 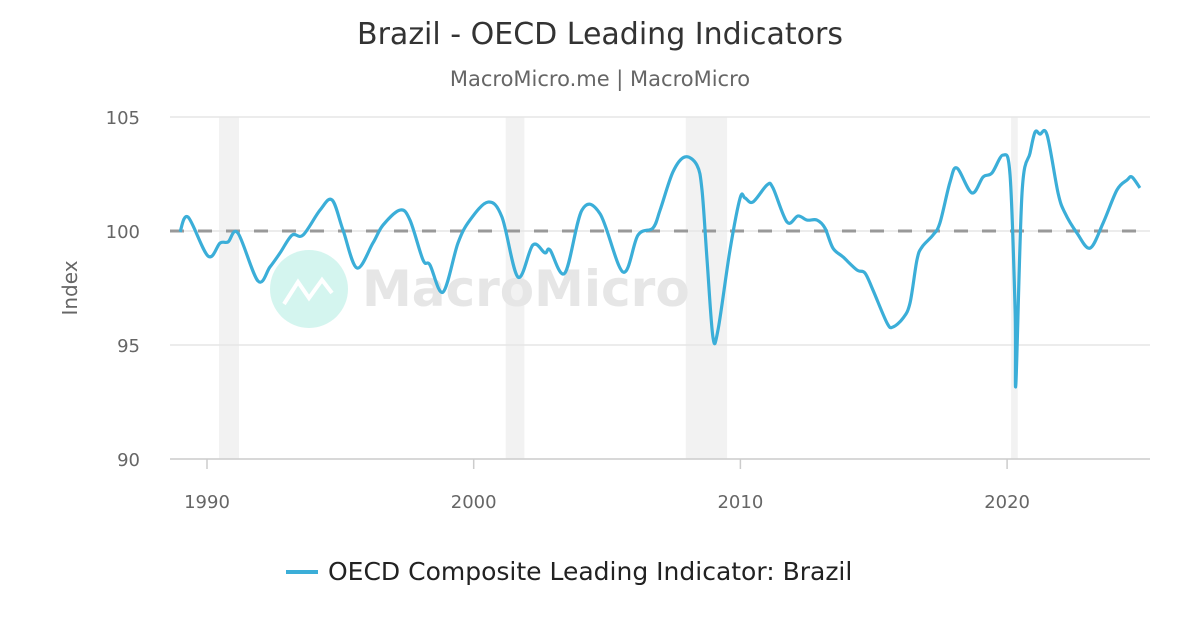 I want to click on x-tick-label: 2010, so click(x=740, y=502).